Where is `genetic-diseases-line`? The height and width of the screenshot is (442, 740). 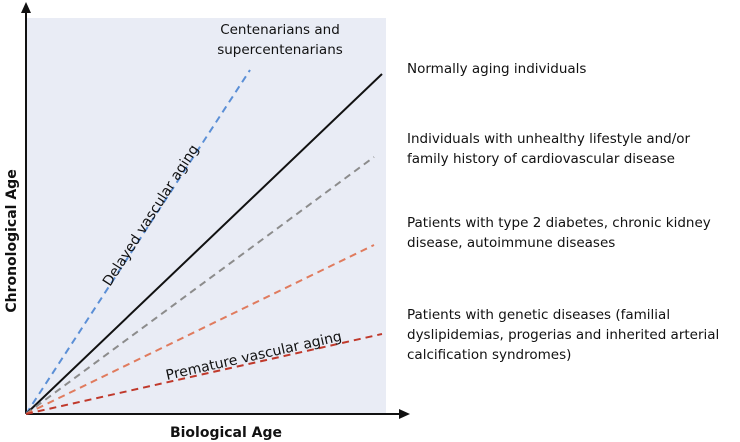
genetic-diseases-line is located at coordinates (204, 374).